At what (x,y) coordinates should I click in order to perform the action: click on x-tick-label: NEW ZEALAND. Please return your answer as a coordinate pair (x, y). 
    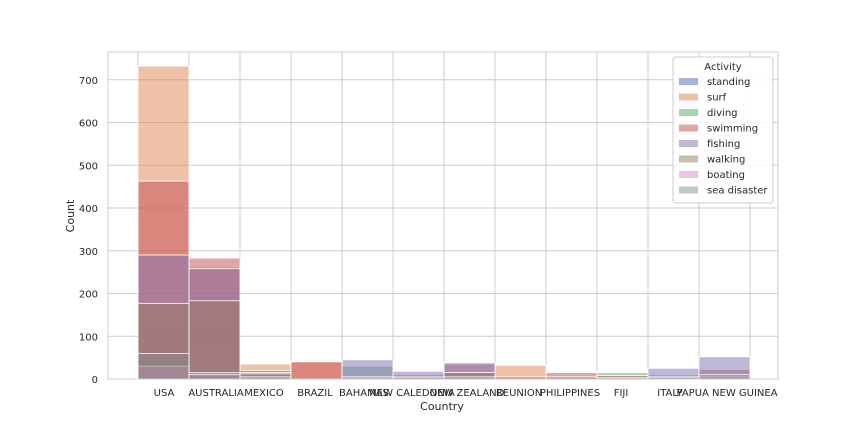
    Looking at the image, I should click on (467, 393).